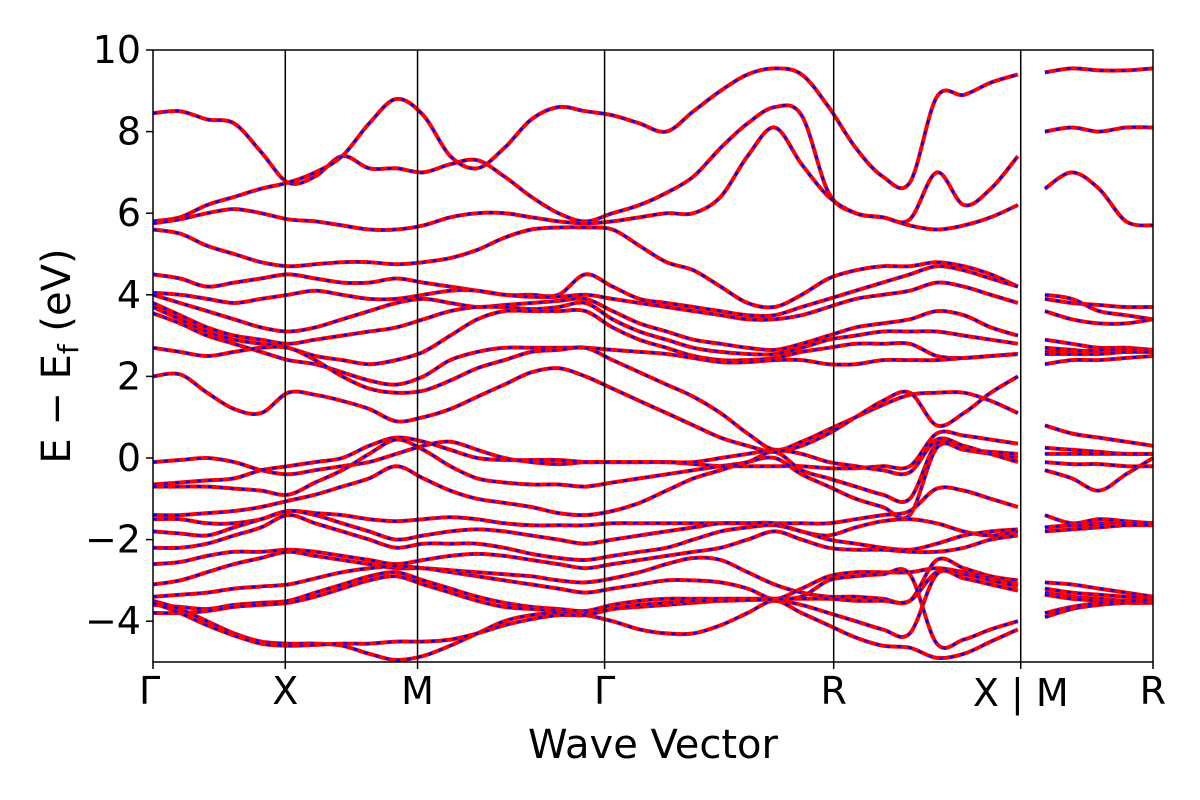 This screenshot has width=1200, height=800. I want to click on band-14-dashed, so click(653, 464).